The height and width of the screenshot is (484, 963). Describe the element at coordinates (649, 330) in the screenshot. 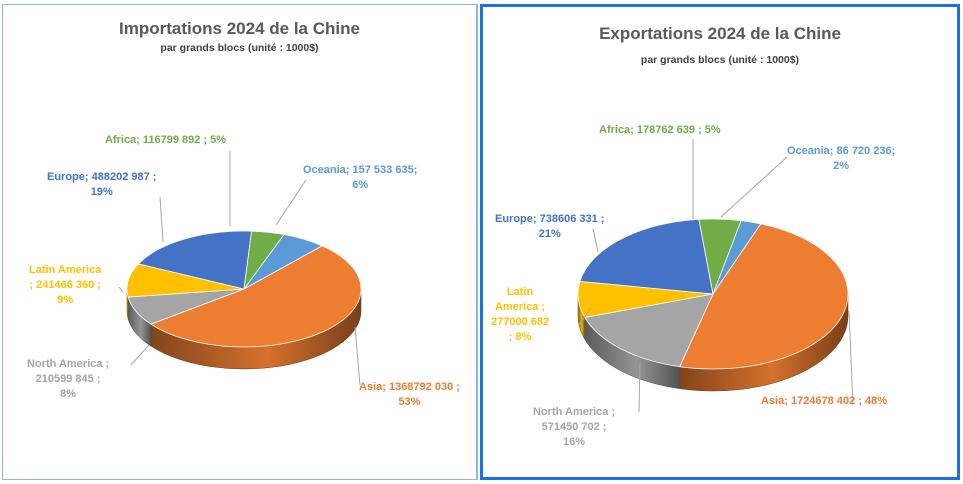

I see `pie-slice-north-america` at that location.